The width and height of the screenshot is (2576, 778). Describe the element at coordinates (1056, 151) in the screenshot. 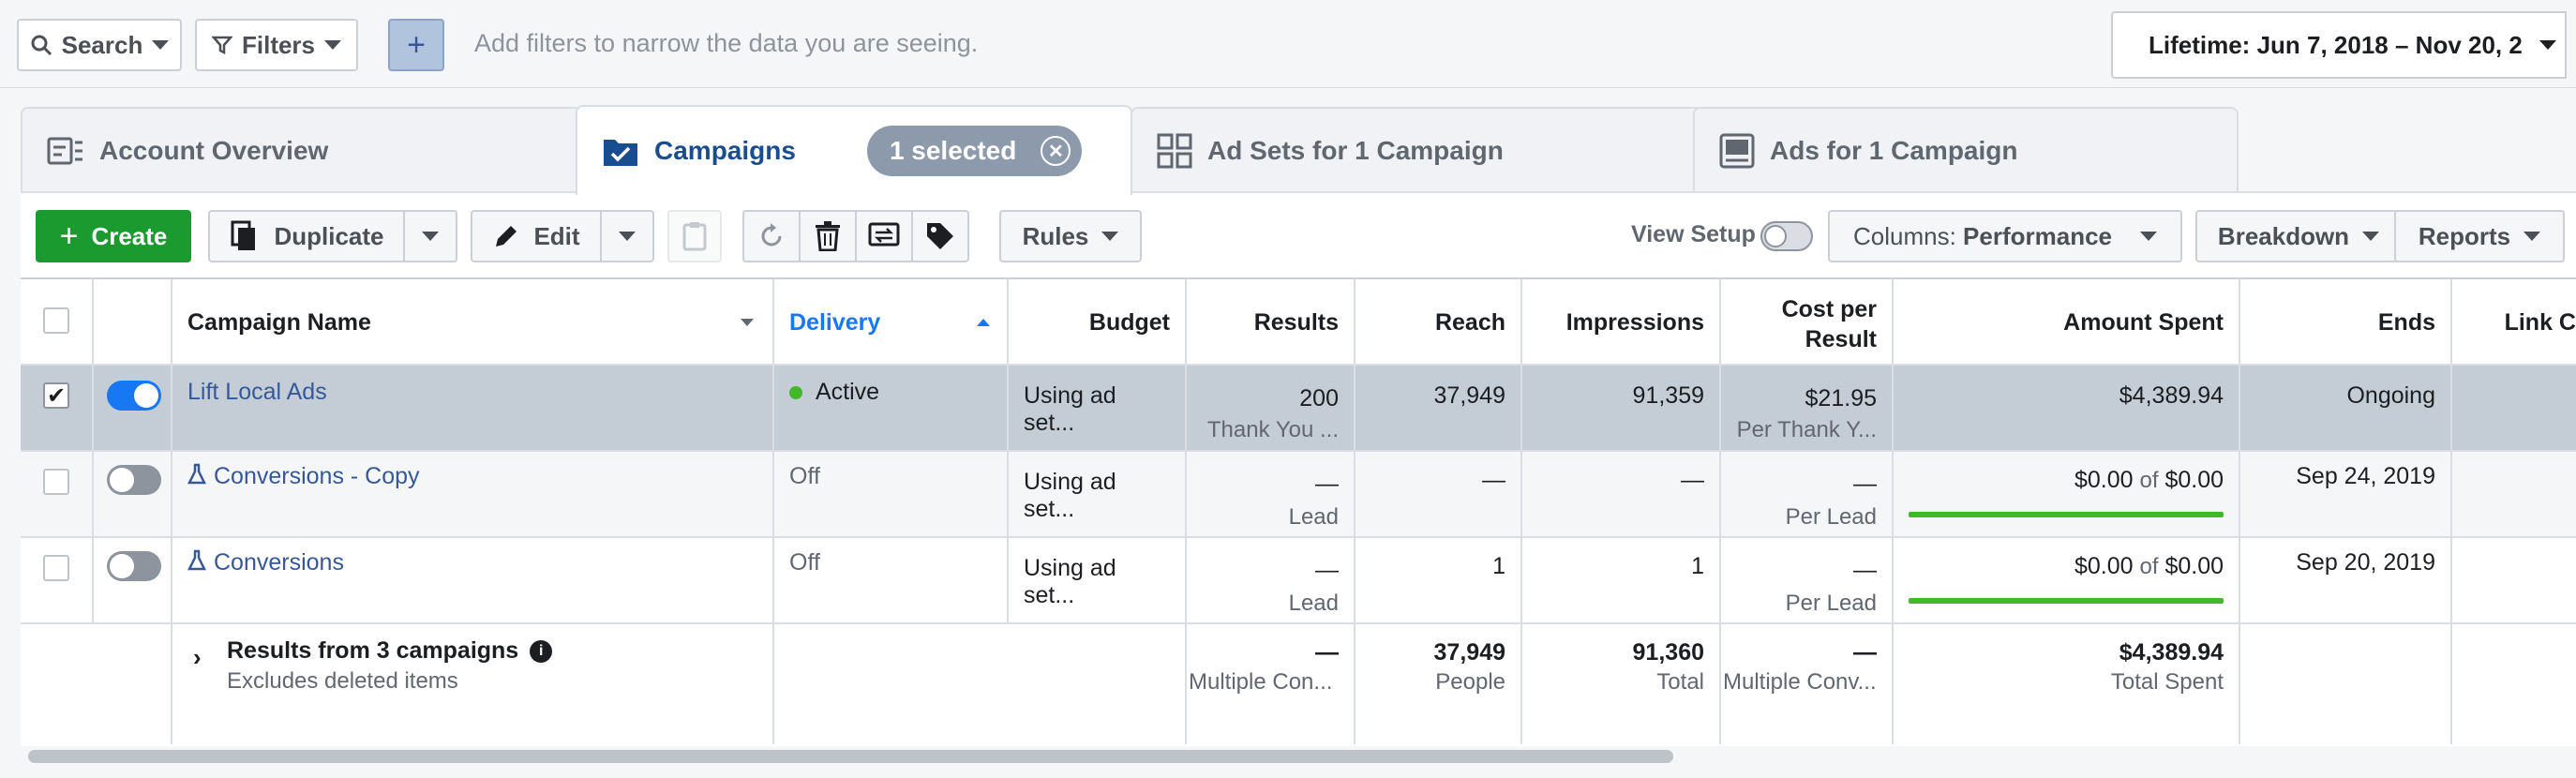

I see `clear-selection-icon: ✕` at that location.